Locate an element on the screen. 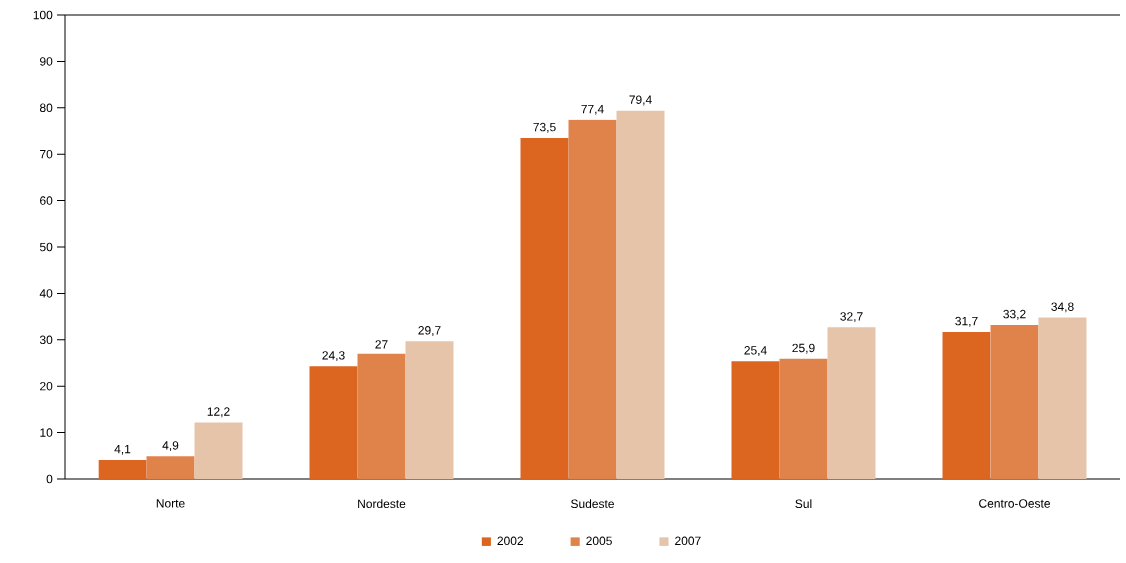  y-tick-label: 90 is located at coordinates (46, 61).